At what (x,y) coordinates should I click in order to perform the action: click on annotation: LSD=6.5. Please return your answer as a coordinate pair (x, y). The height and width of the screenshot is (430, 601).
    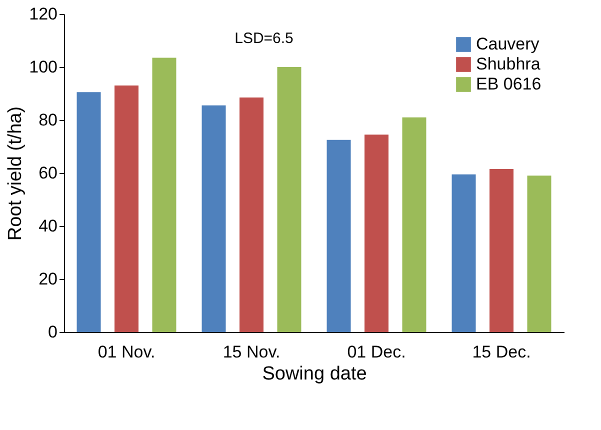
    Looking at the image, I should click on (264, 38).